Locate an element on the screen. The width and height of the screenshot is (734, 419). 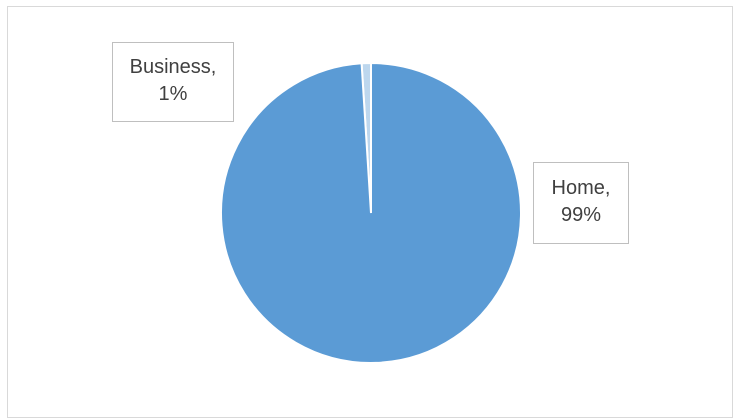
data-label-business-percent: 1% is located at coordinates (173, 94).